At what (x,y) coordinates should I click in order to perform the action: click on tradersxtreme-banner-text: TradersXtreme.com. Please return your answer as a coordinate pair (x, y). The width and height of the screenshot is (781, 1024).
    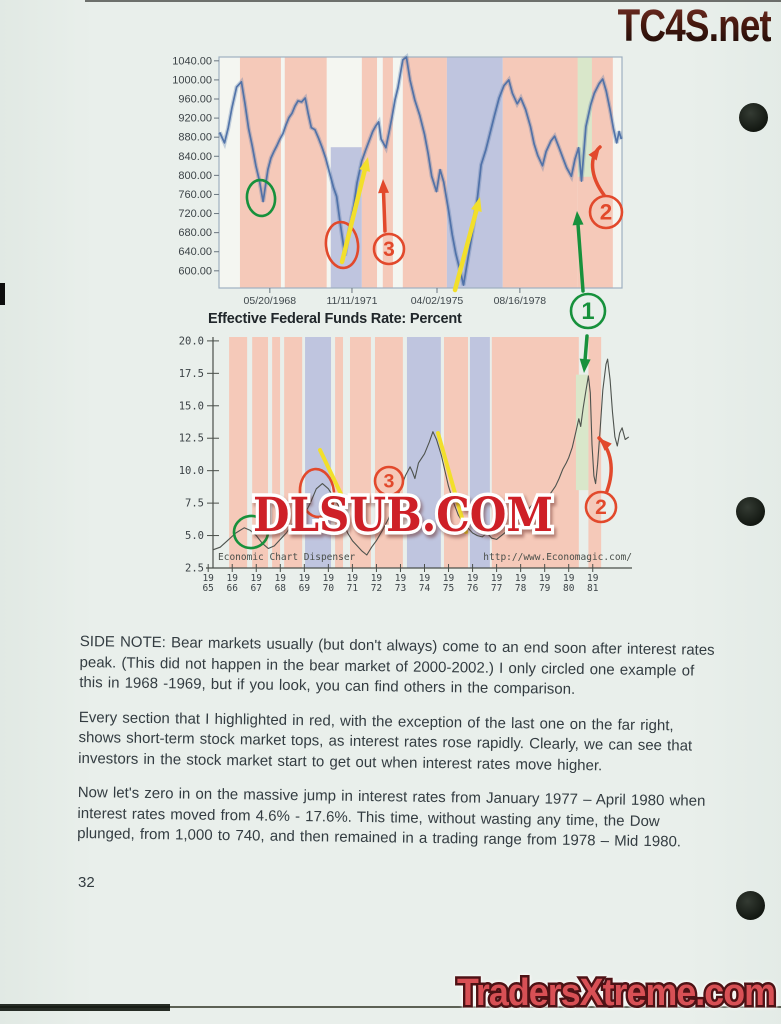
    Looking at the image, I should click on (616, 993).